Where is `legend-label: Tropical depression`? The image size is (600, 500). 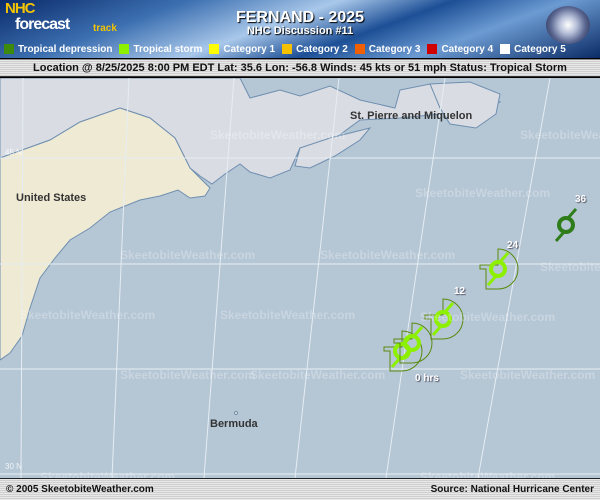 legend-label: Tropical depression is located at coordinates (65, 49).